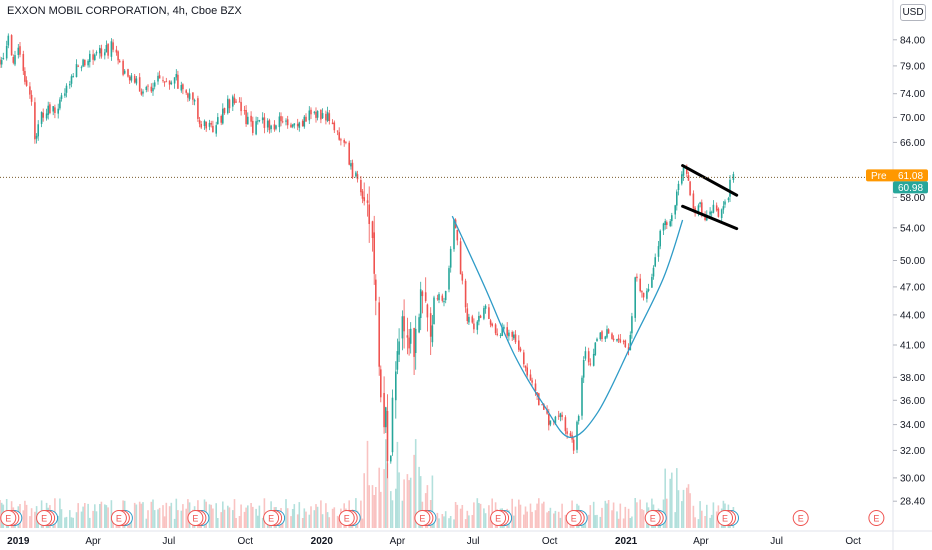  I want to click on currency-button: USD, so click(913, 12).